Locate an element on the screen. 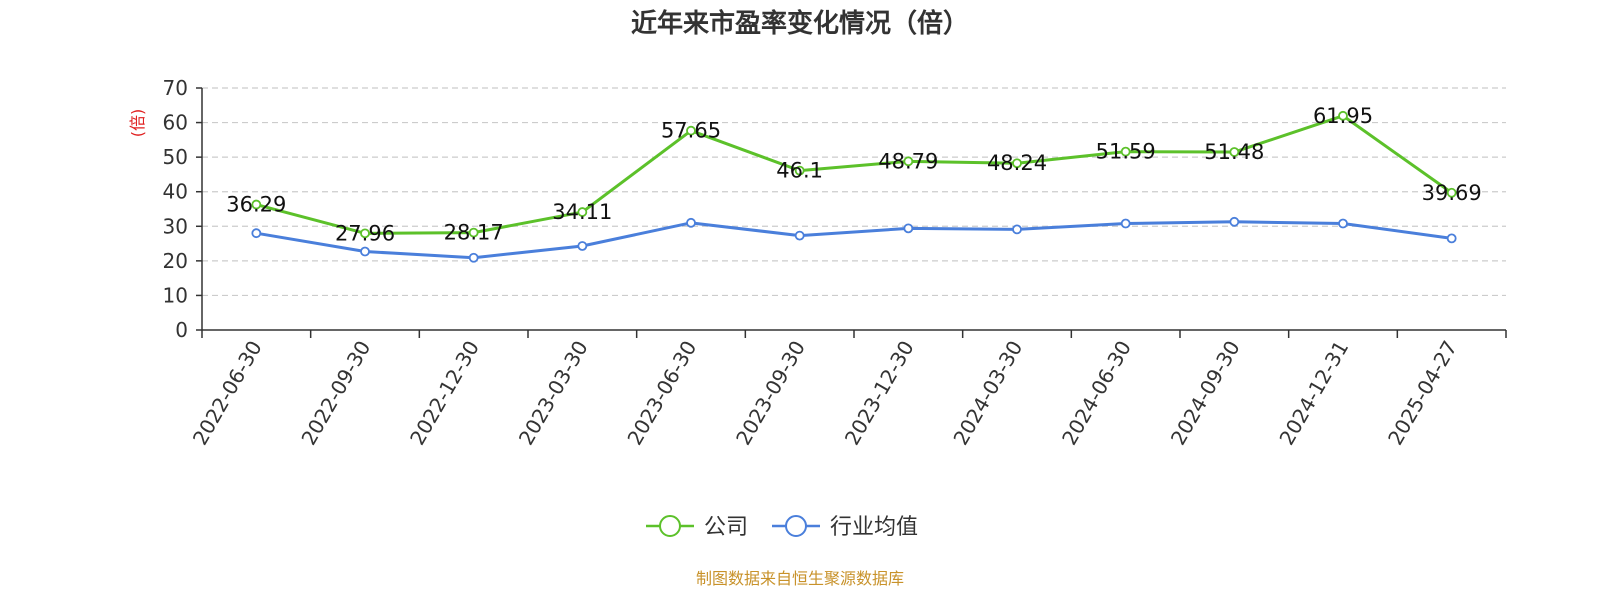  x-tick-label: 2022-12-30 is located at coordinates (444, 392).